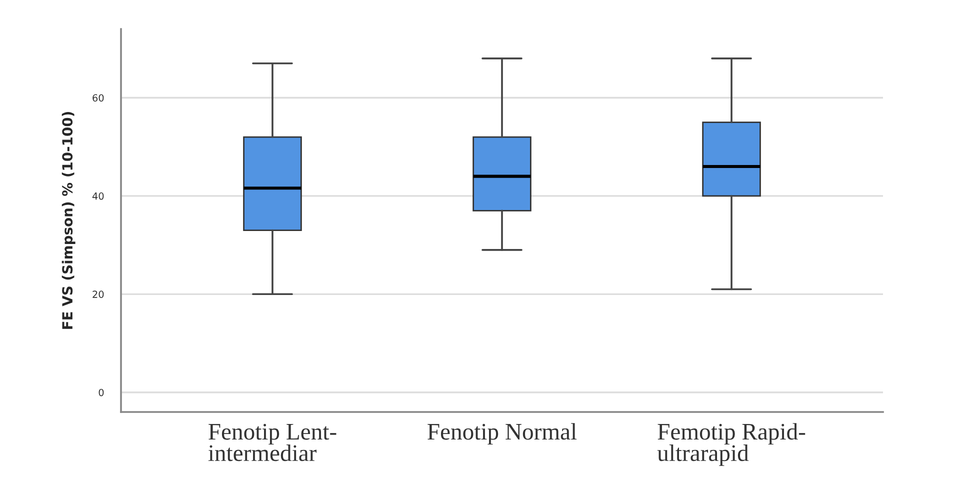  What do you see at coordinates (272, 443) in the screenshot?
I see `x-tick-label: Fenotip Lent- intermediar` at bounding box center [272, 443].